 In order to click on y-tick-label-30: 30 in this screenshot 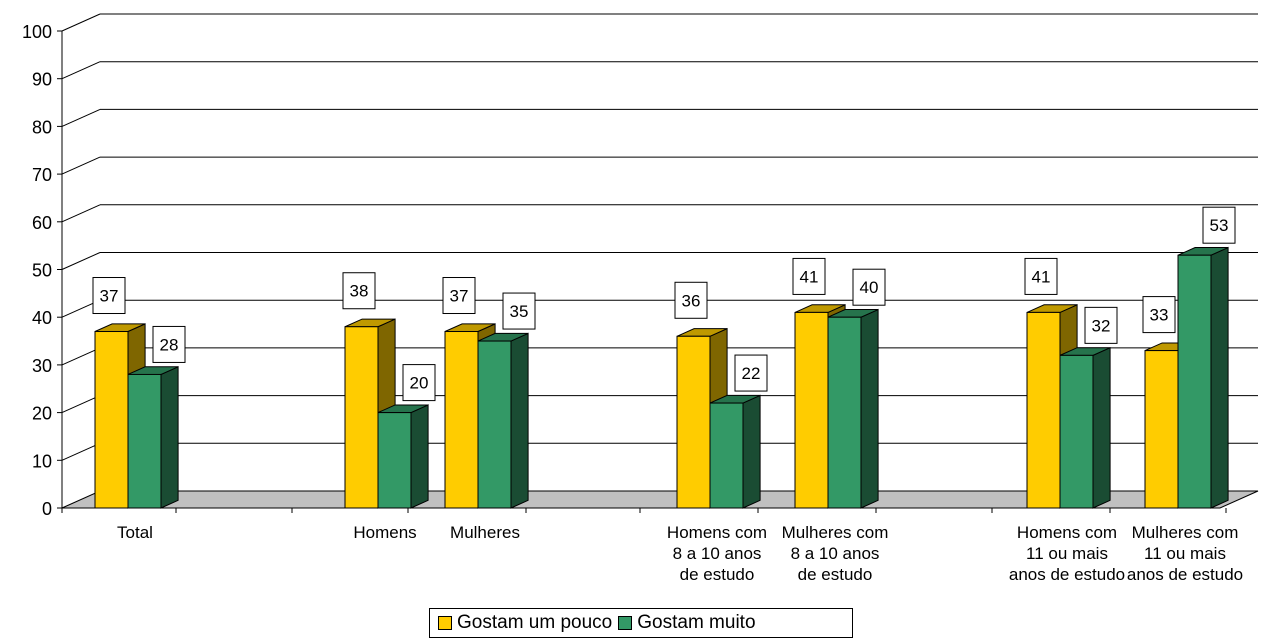, I will do `click(42, 366)`.